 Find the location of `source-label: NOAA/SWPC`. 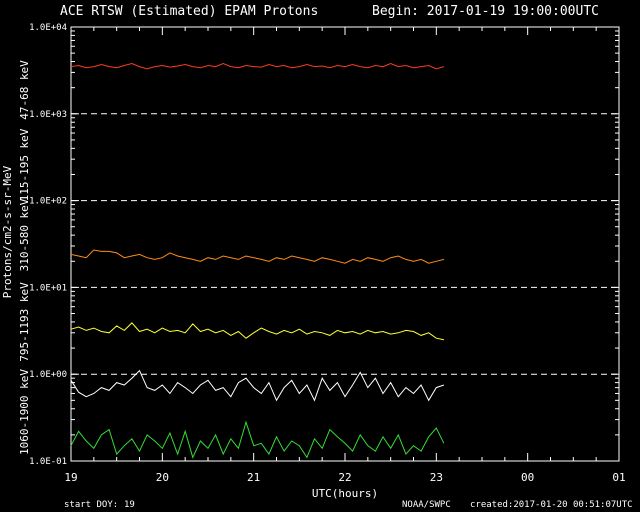

source-label: NOAA/SWPC is located at coordinates (426, 505).